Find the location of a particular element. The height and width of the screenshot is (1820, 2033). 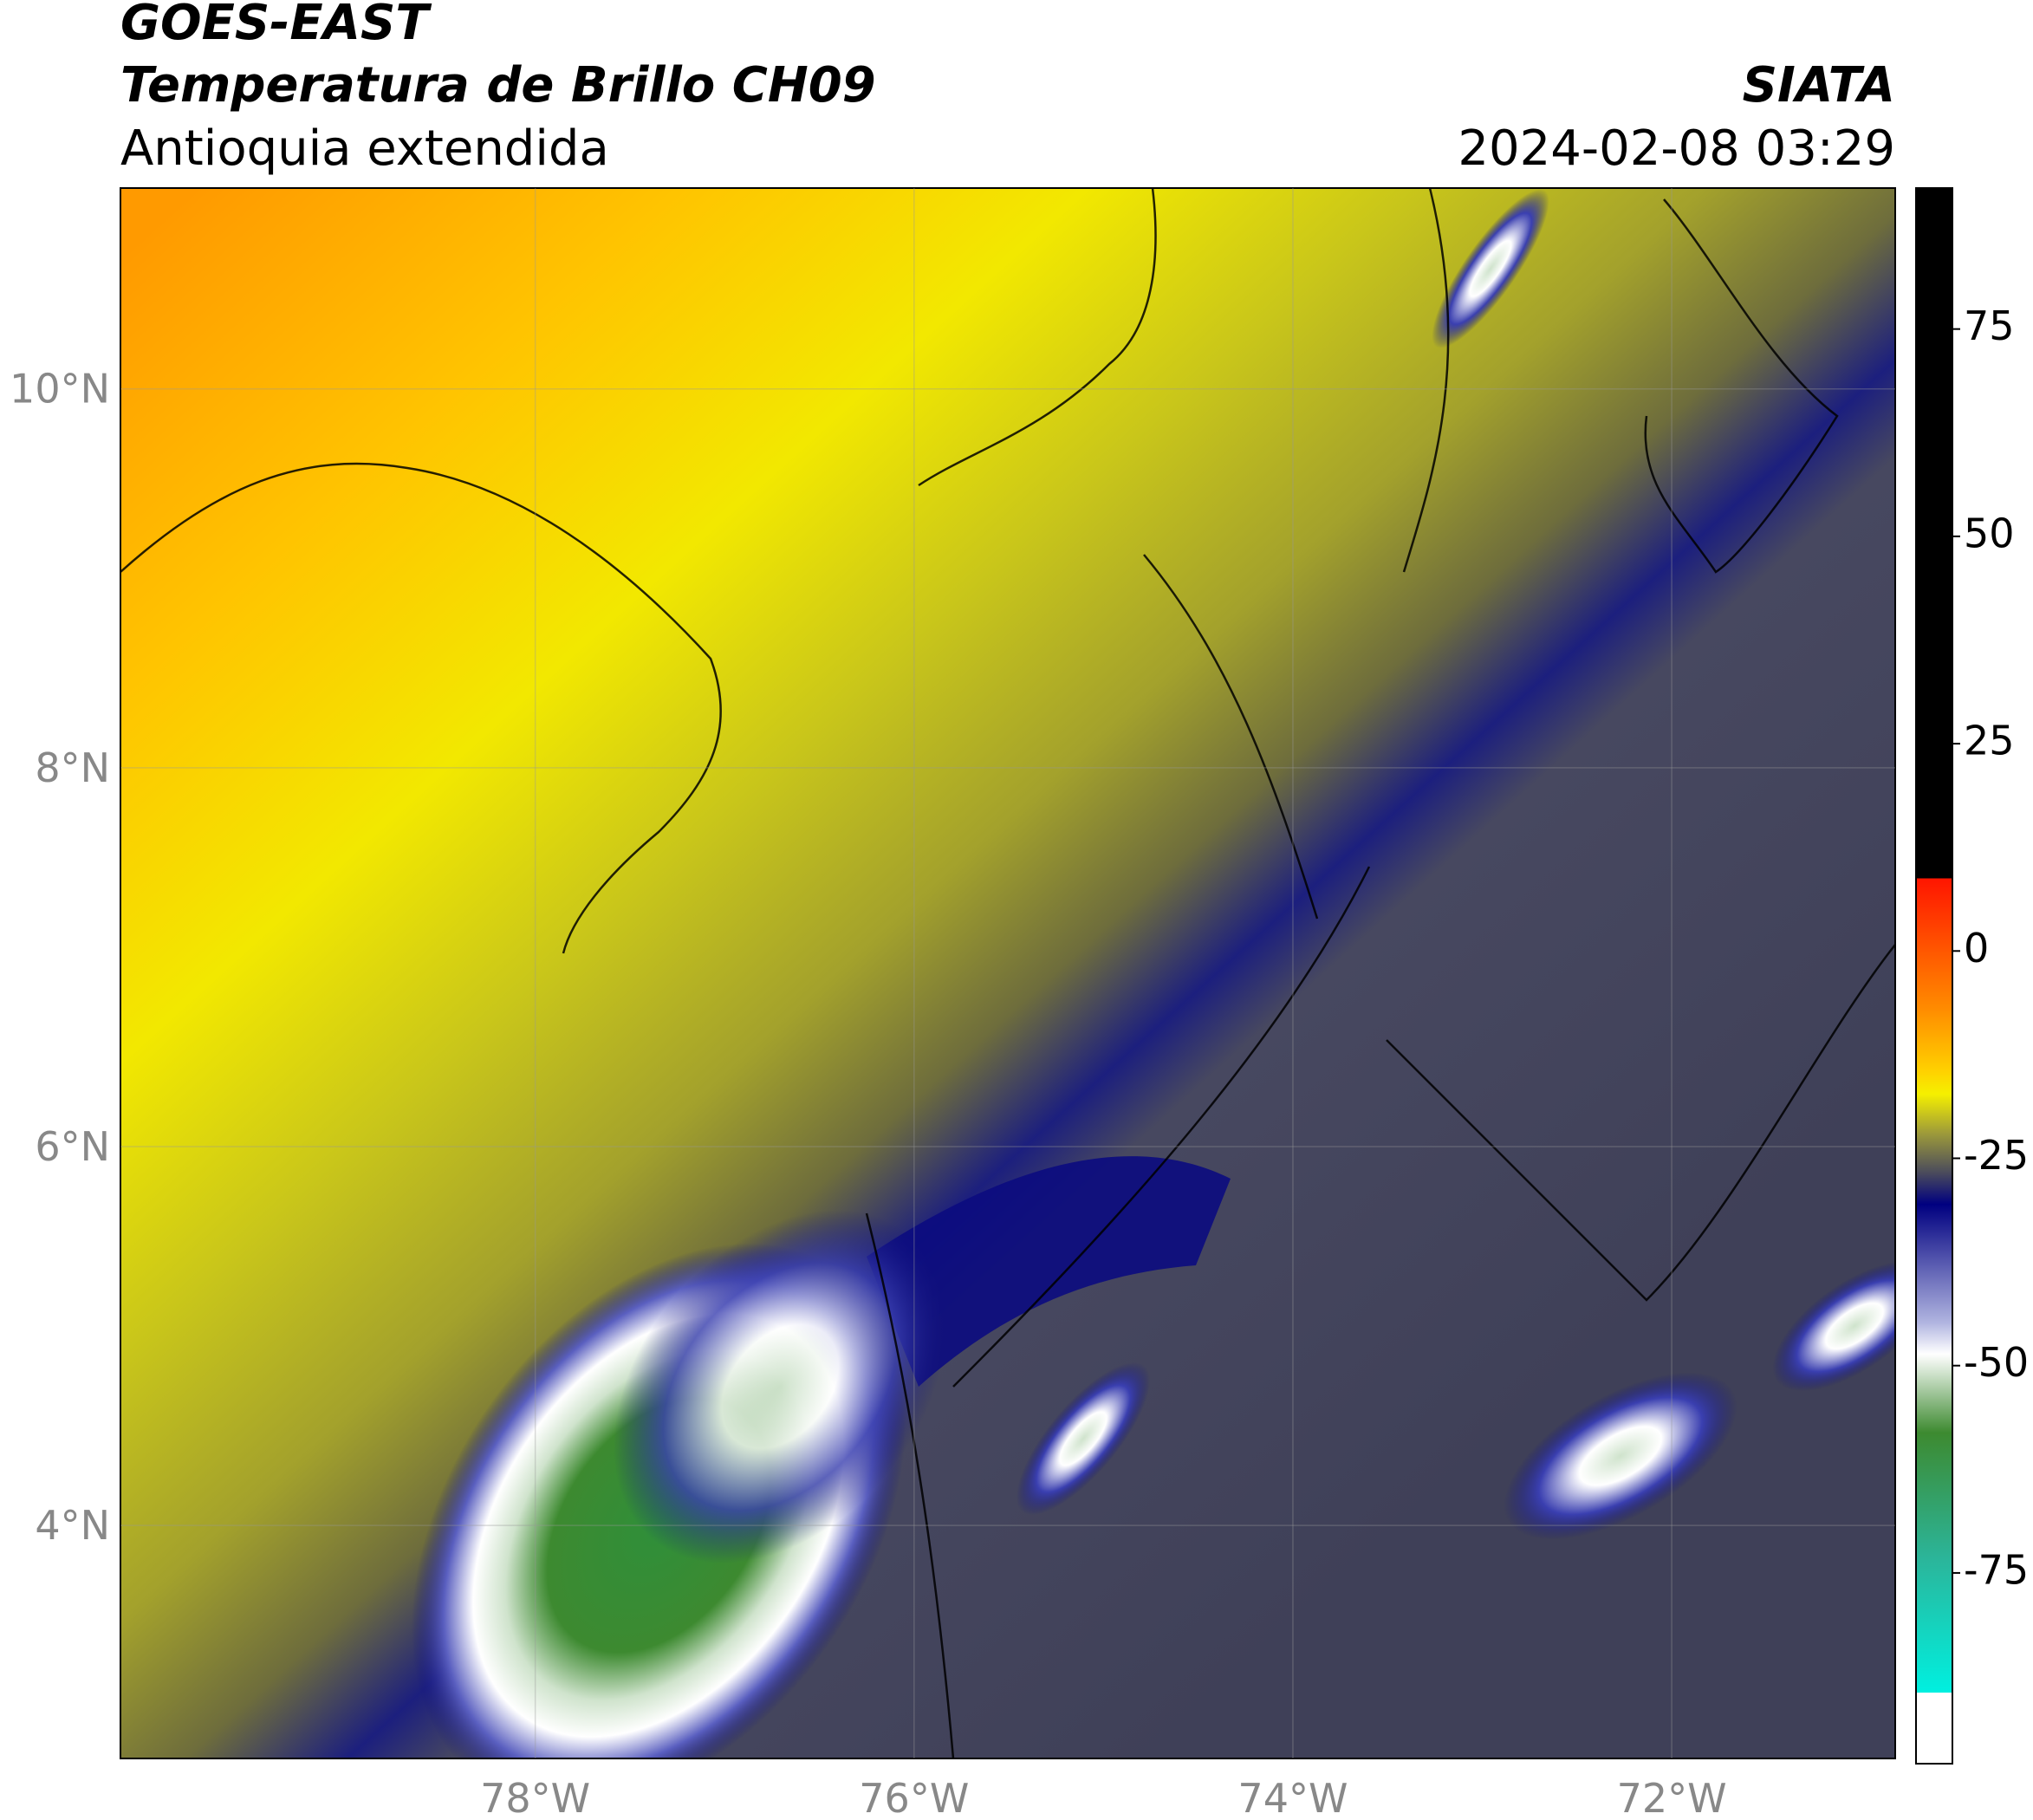

title: GOES-EAST is located at coordinates (276, 25).